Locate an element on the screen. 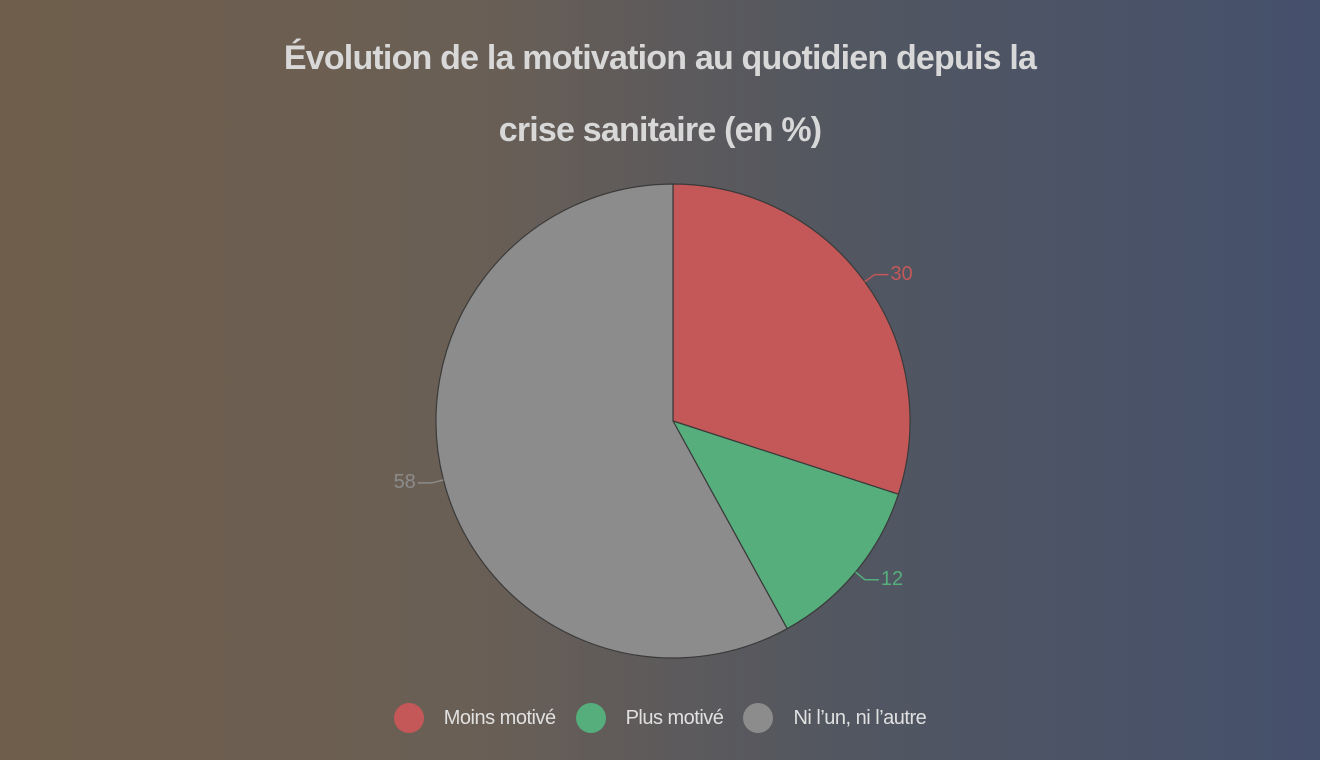 This screenshot has width=1320, height=760. data-label: 58 is located at coordinates (405, 482).